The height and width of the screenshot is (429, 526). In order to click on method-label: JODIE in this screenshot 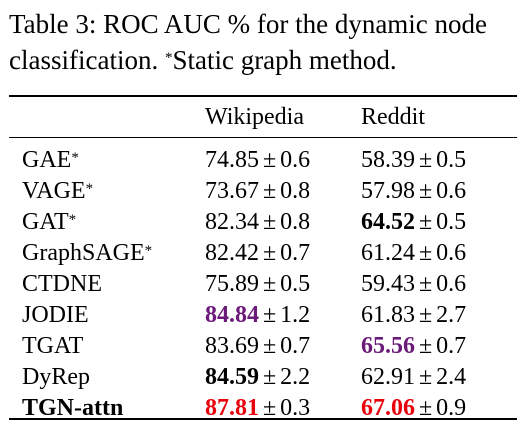, I will do `click(55, 315)`.